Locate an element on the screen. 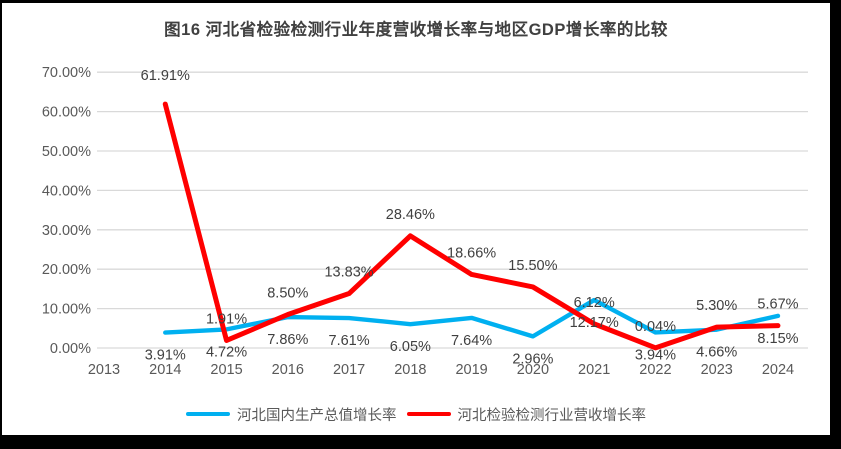 This screenshot has height=449, width=841. x-tick-label: 2014 is located at coordinates (165, 370).